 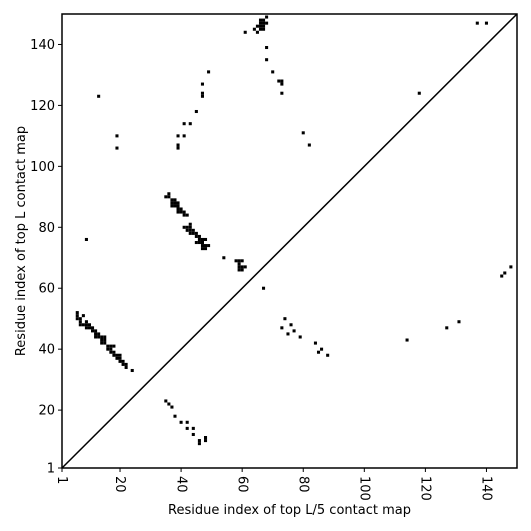 I want to click on y-tick-label: 60, so click(x=46, y=289).